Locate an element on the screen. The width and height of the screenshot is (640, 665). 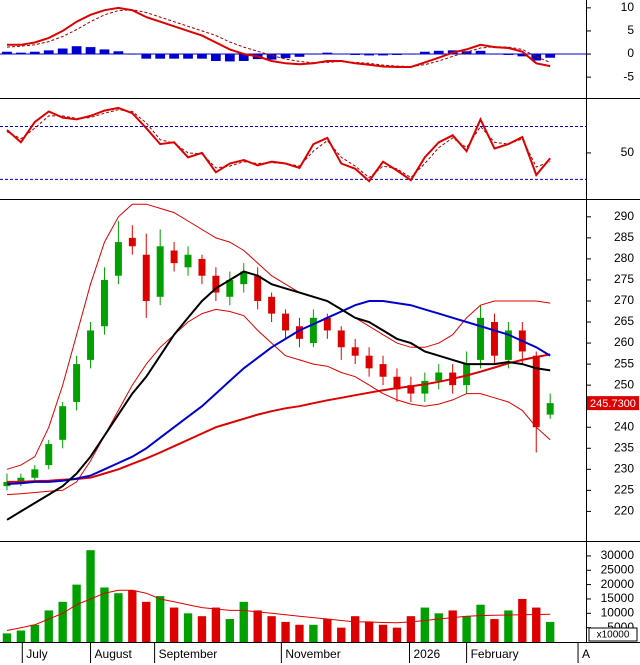
x-tick-label: 2026 is located at coordinates (427, 654).